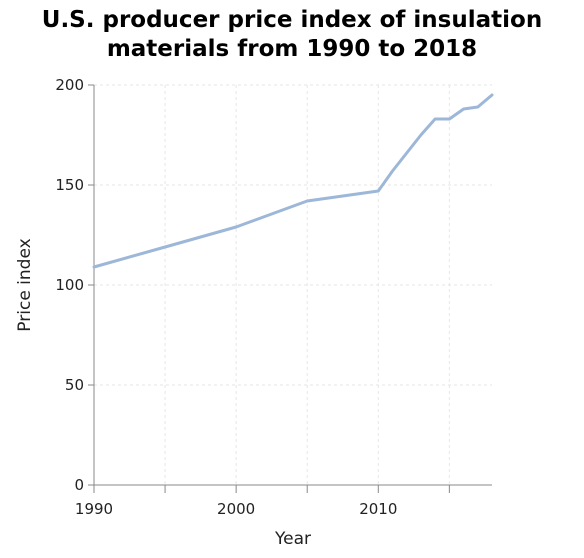 The height and width of the screenshot is (558, 584). What do you see at coordinates (94, 509) in the screenshot?
I see `x-tick-label: 1990` at bounding box center [94, 509].